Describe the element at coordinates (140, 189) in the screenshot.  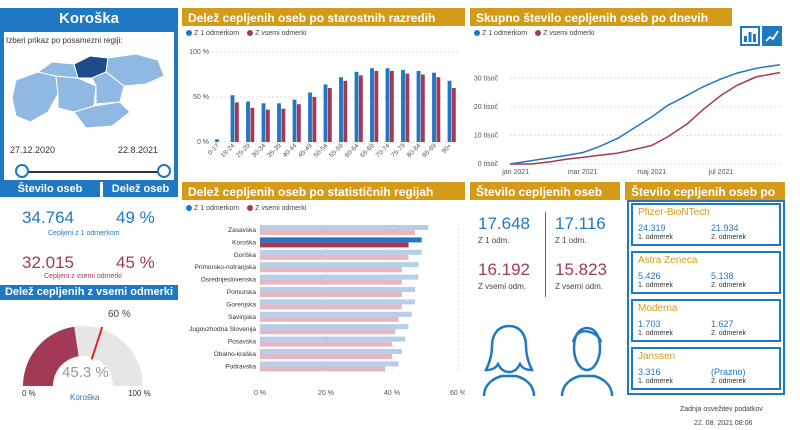
I see `share-header: Delež oseb` at that location.